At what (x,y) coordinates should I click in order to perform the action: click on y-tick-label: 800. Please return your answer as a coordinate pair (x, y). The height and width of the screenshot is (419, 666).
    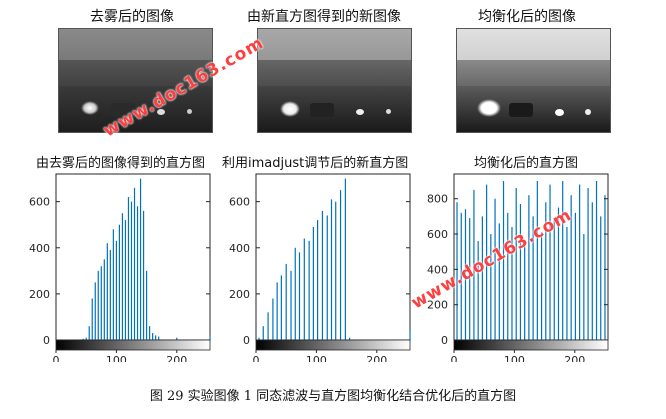
    Looking at the image, I should click on (437, 199).